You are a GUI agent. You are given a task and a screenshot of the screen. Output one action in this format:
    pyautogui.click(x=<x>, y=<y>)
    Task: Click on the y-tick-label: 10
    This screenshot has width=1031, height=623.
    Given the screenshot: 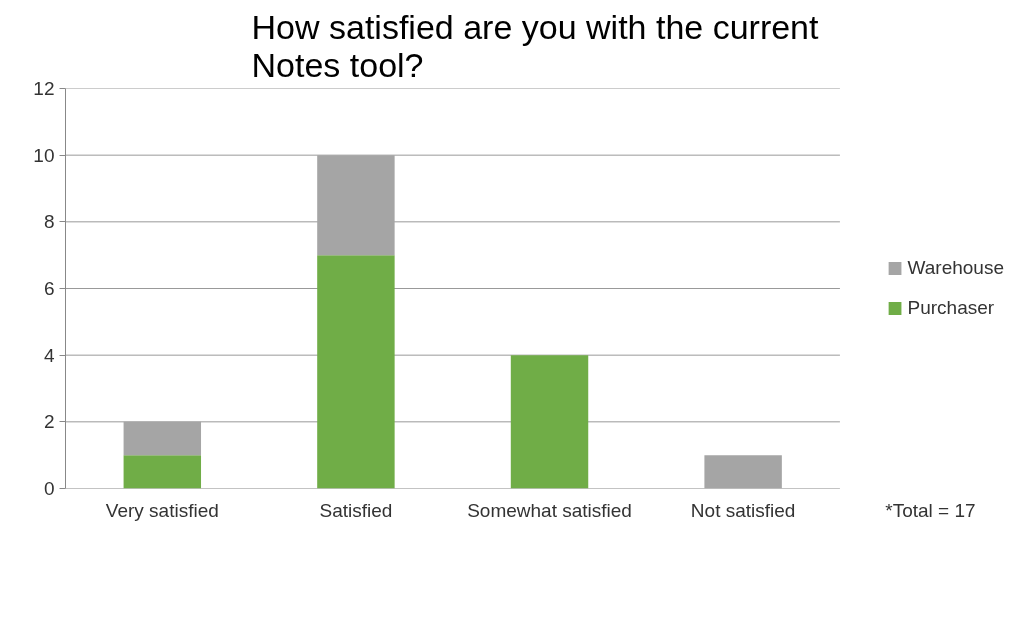 What is the action you would take?
    pyautogui.click(x=44, y=155)
    